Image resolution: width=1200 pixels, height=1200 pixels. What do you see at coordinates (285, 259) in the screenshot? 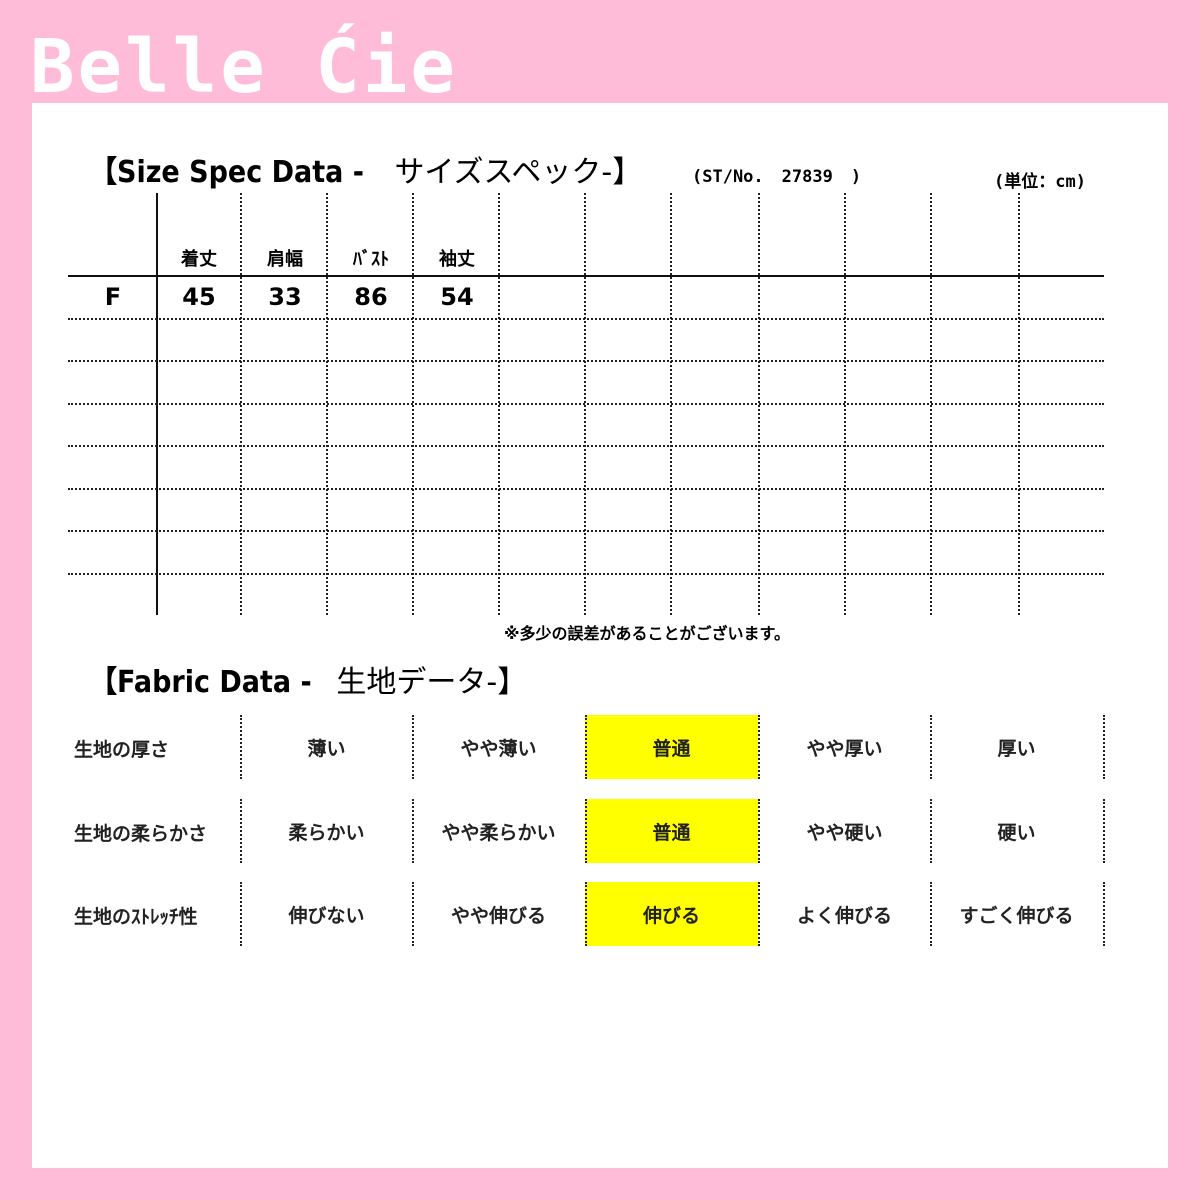
I see `header-shoulder: 肩幅` at bounding box center [285, 259].